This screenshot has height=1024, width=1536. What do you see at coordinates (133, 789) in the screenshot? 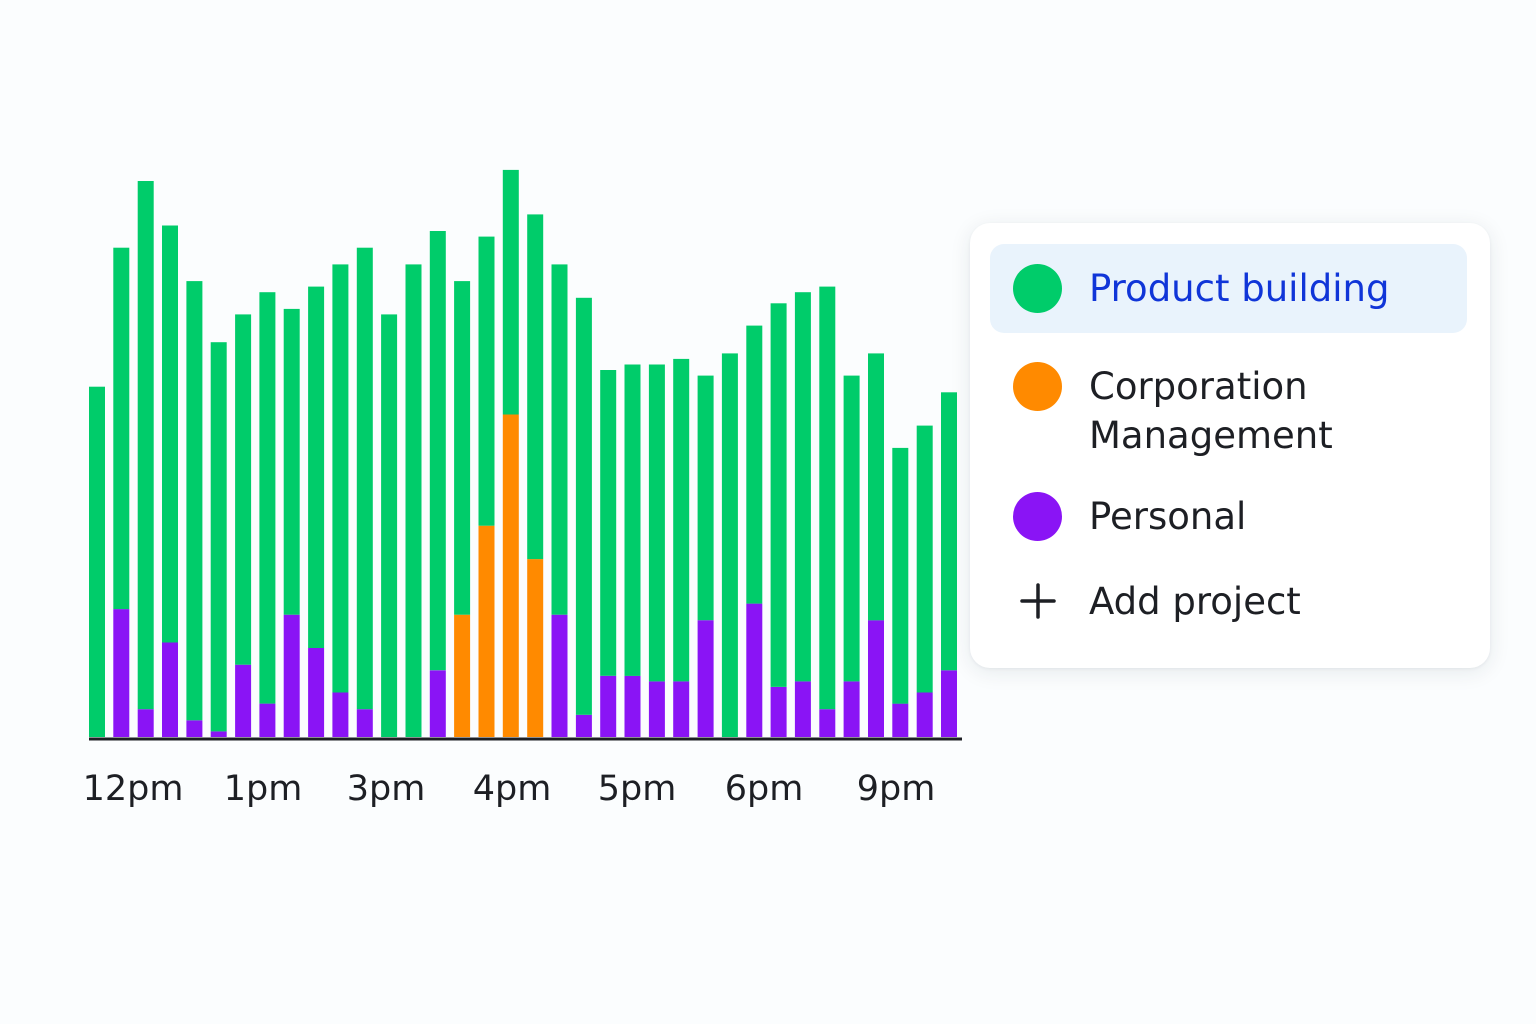
I see `x-tick-label-0: 12pm` at bounding box center [133, 789].